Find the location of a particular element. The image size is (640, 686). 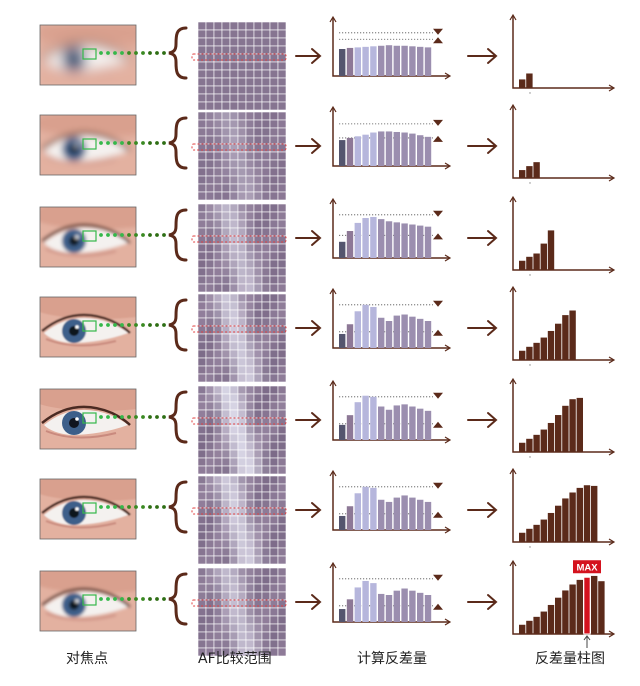

stage-row: MAX is located at coordinates (327, 608).